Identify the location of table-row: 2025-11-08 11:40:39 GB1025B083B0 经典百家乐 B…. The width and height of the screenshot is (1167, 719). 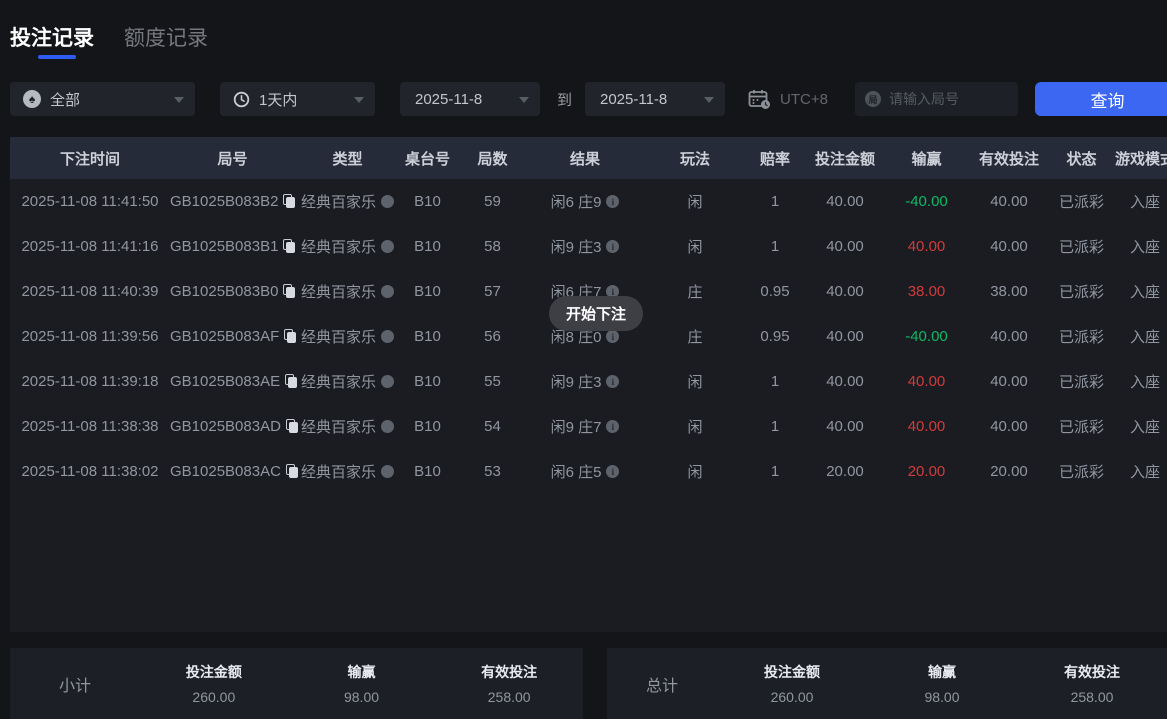
(588, 291).